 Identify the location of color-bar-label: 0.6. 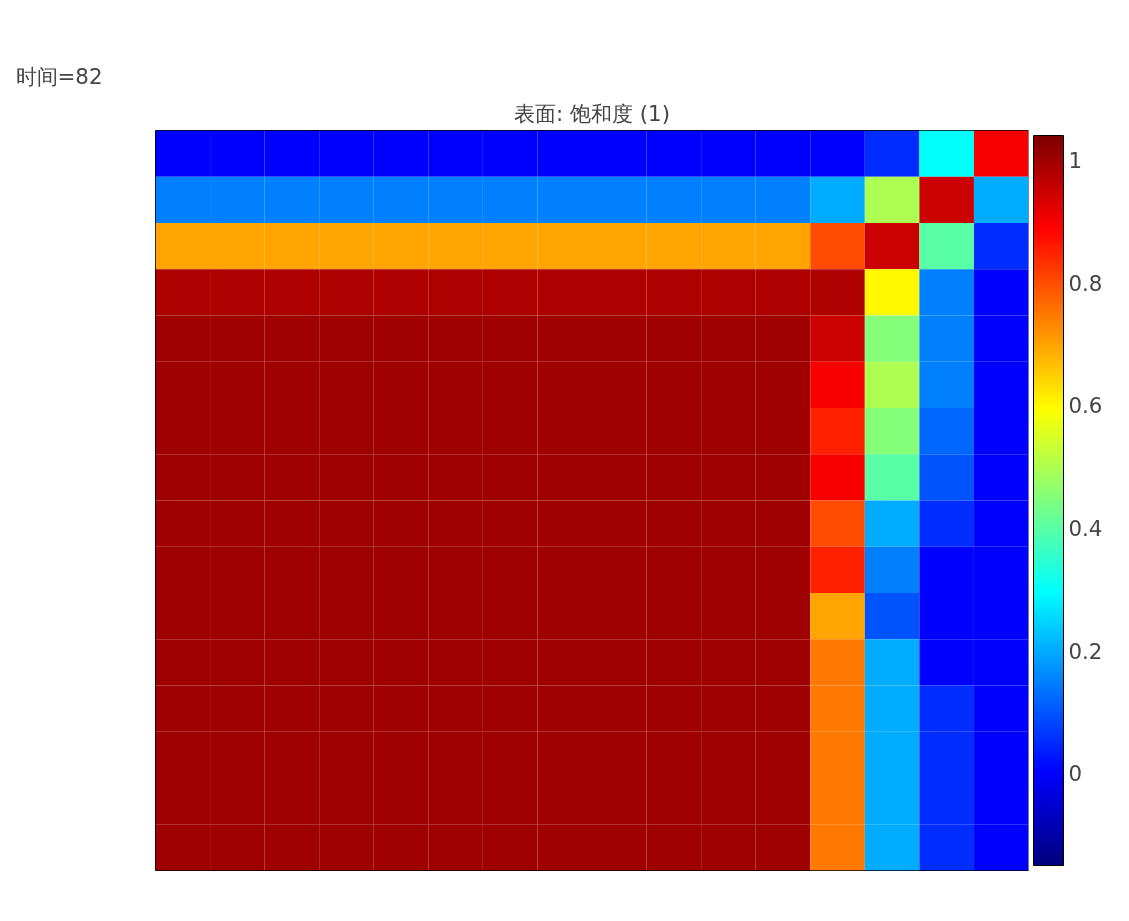
(1085, 406).